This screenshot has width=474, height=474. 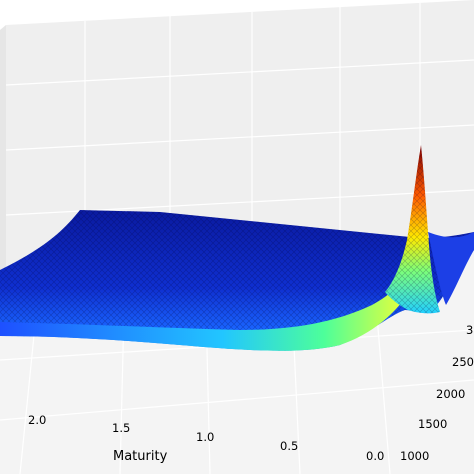 What do you see at coordinates (451, 268) in the screenshot?
I see `surface-right-tail` at bounding box center [451, 268].